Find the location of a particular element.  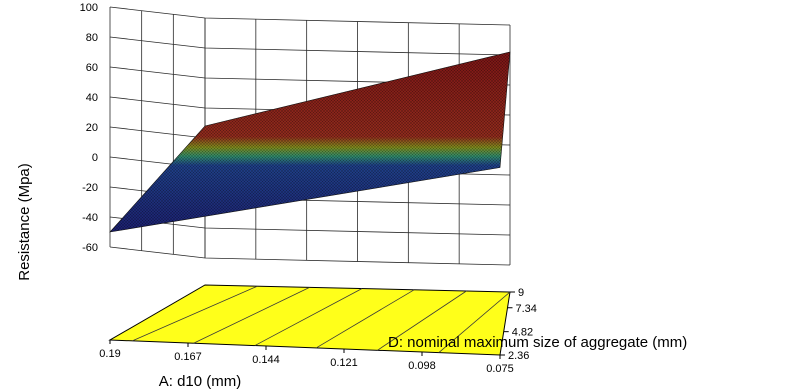

floor-layer is located at coordinates (309, 320).